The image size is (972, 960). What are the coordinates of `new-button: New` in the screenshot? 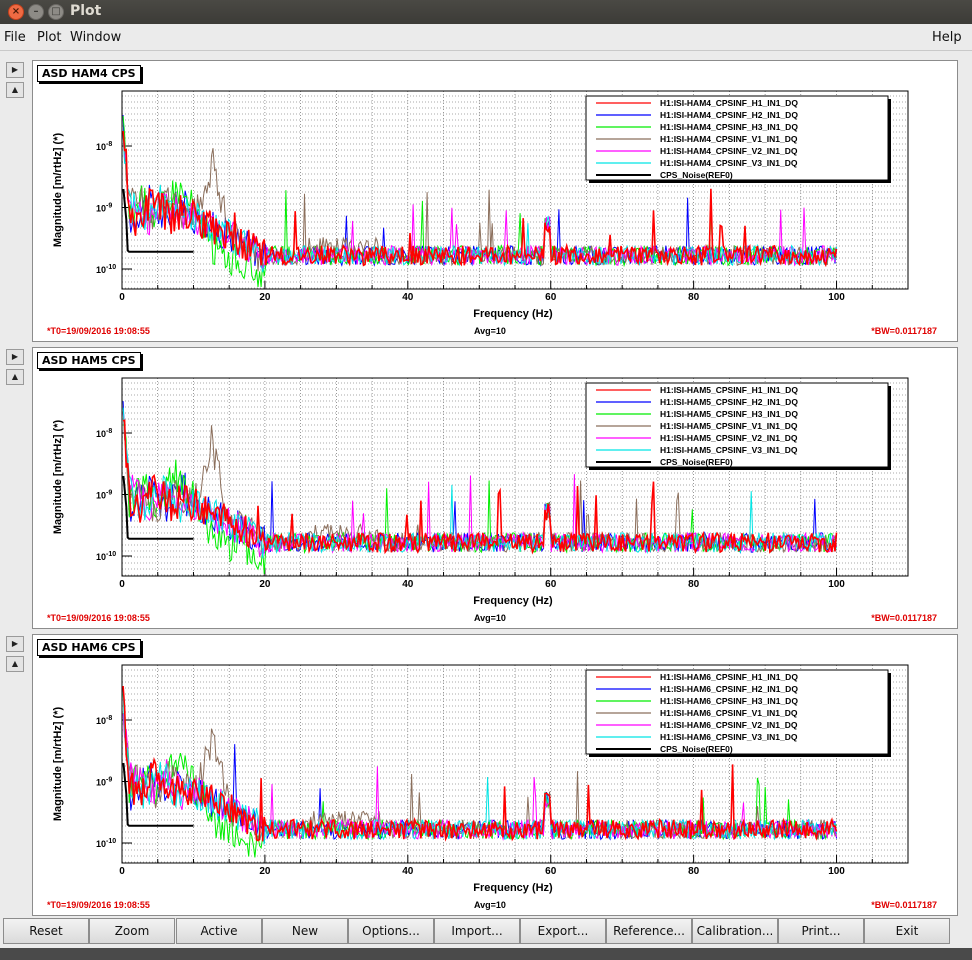 It's located at (305, 931).